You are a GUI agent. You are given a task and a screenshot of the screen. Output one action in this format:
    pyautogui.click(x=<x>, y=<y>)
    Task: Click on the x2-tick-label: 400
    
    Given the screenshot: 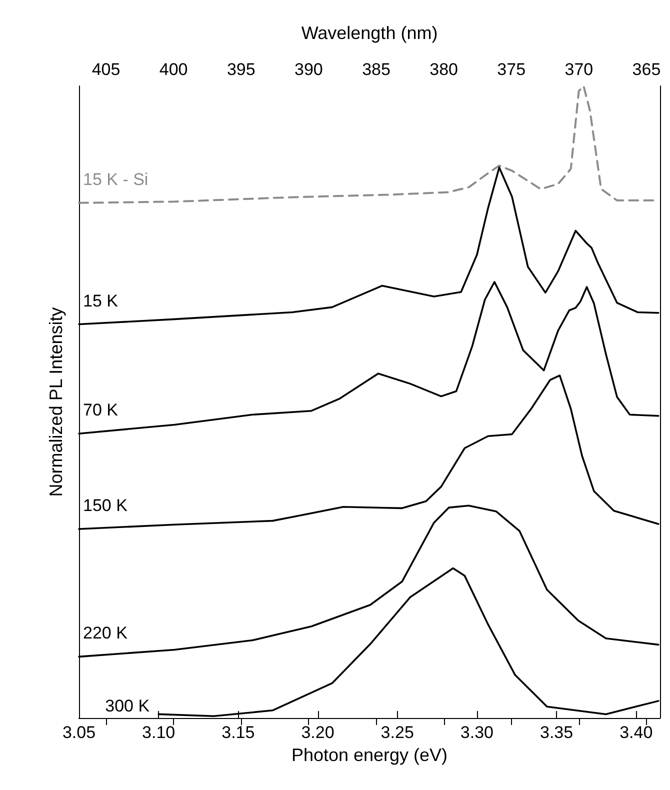 What is the action you would take?
    pyautogui.click(x=173, y=69)
    